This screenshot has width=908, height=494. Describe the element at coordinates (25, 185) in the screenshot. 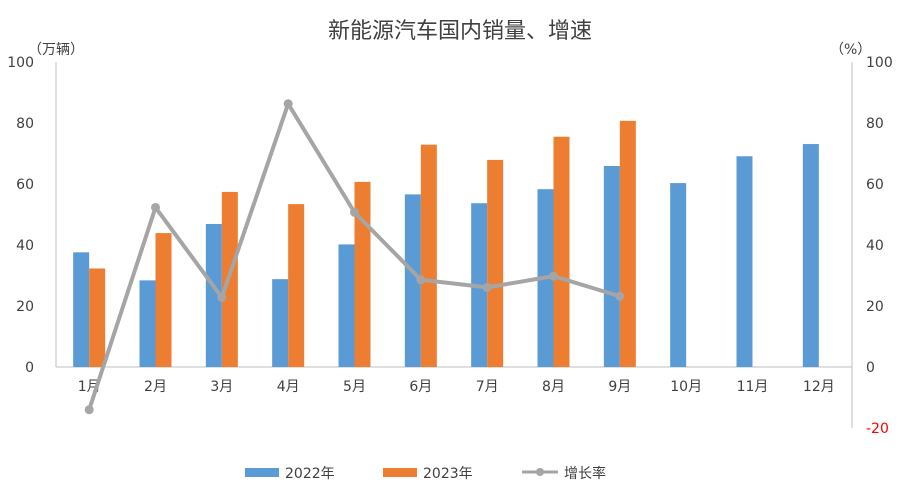

I see `left-tick-label: 60` at that location.